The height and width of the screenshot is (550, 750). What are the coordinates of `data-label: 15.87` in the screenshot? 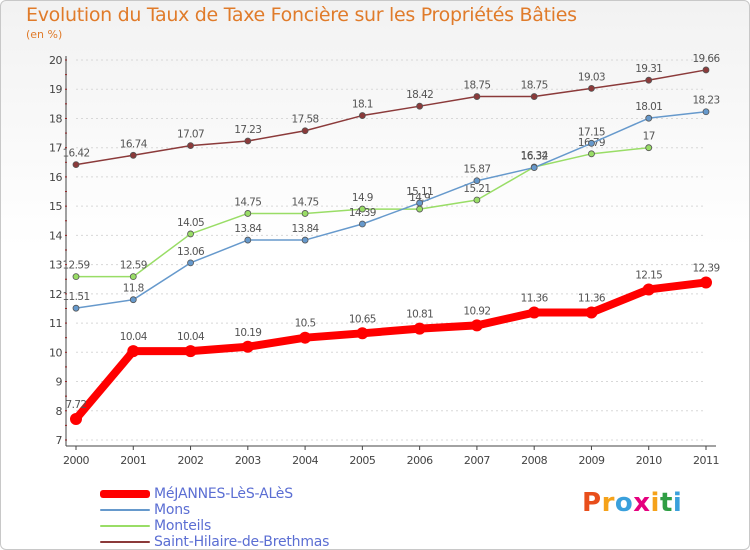 It's located at (476, 170).